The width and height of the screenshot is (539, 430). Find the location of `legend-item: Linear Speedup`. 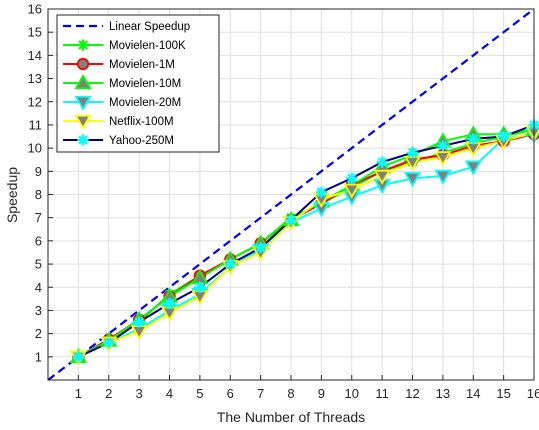

legend-item: Linear Speedup is located at coordinates (126, 27).